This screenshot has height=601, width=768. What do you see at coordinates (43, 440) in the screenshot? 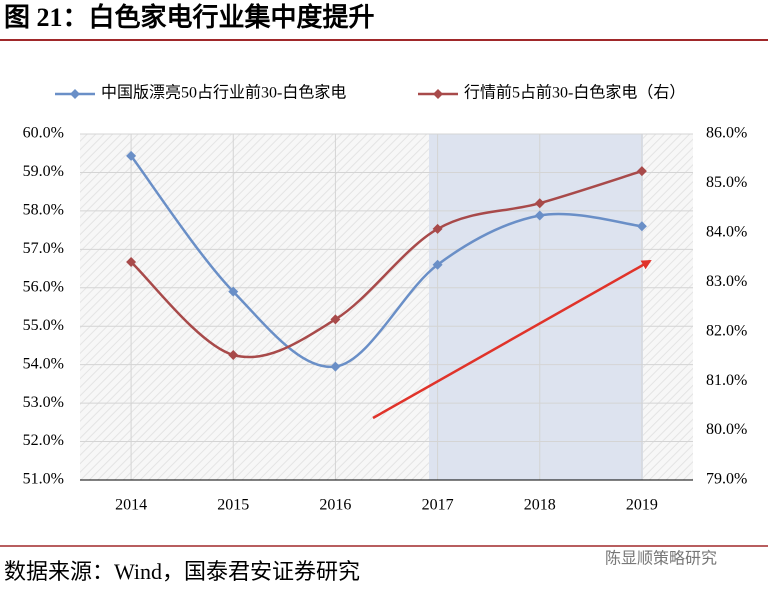
I see `y-tick-label: 52.0%` at bounding box center [43, 440].